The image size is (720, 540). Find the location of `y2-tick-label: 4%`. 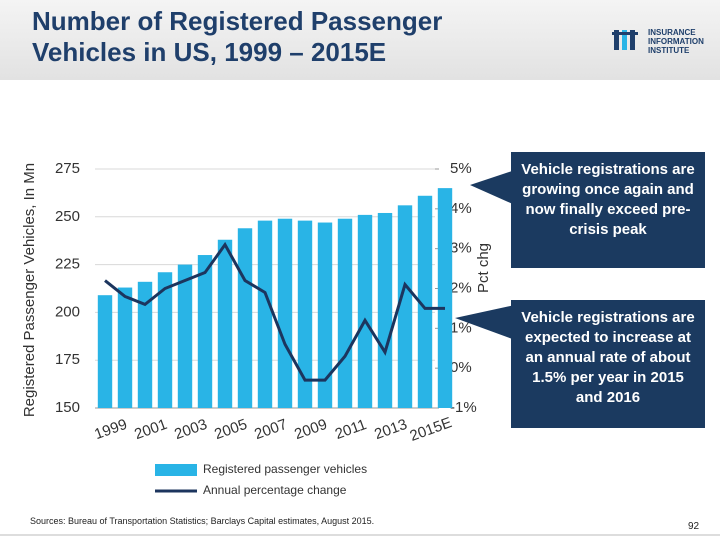

y2-tick-label: 4% is located at coordinates (461, 208).